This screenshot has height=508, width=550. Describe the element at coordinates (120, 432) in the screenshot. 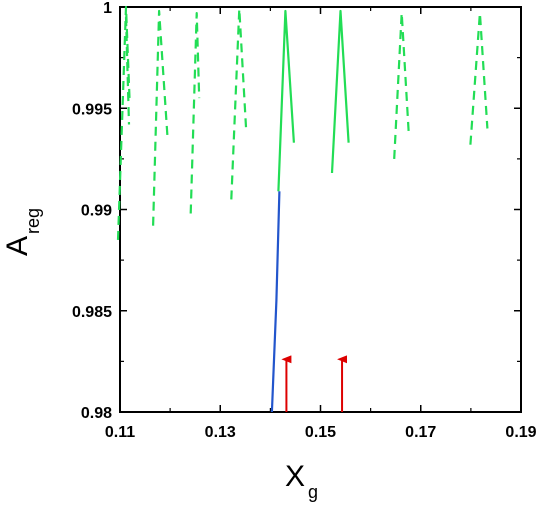

I see `x-tick-label: 0.11` at that location.